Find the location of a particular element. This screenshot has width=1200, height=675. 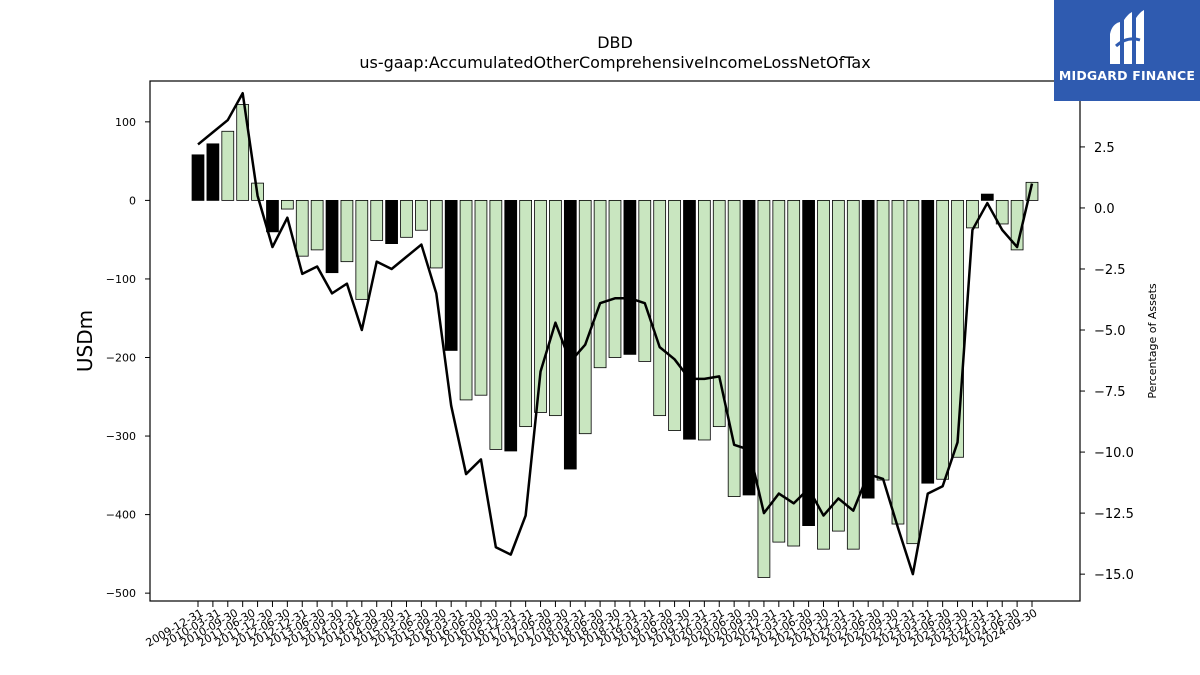

y-tick-label: −300 is located at coordinates (121, 436).